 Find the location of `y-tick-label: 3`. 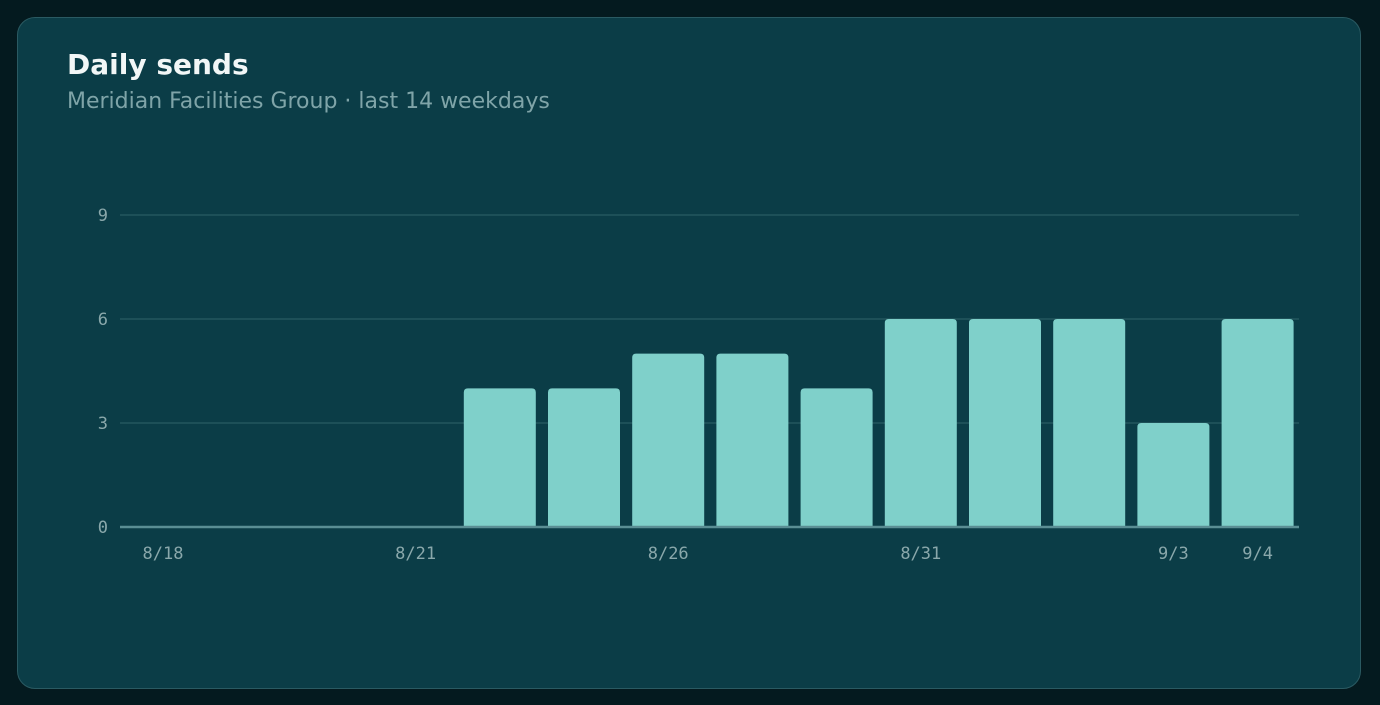

y-tick-label: 3 is located at coordinates (103, 424).